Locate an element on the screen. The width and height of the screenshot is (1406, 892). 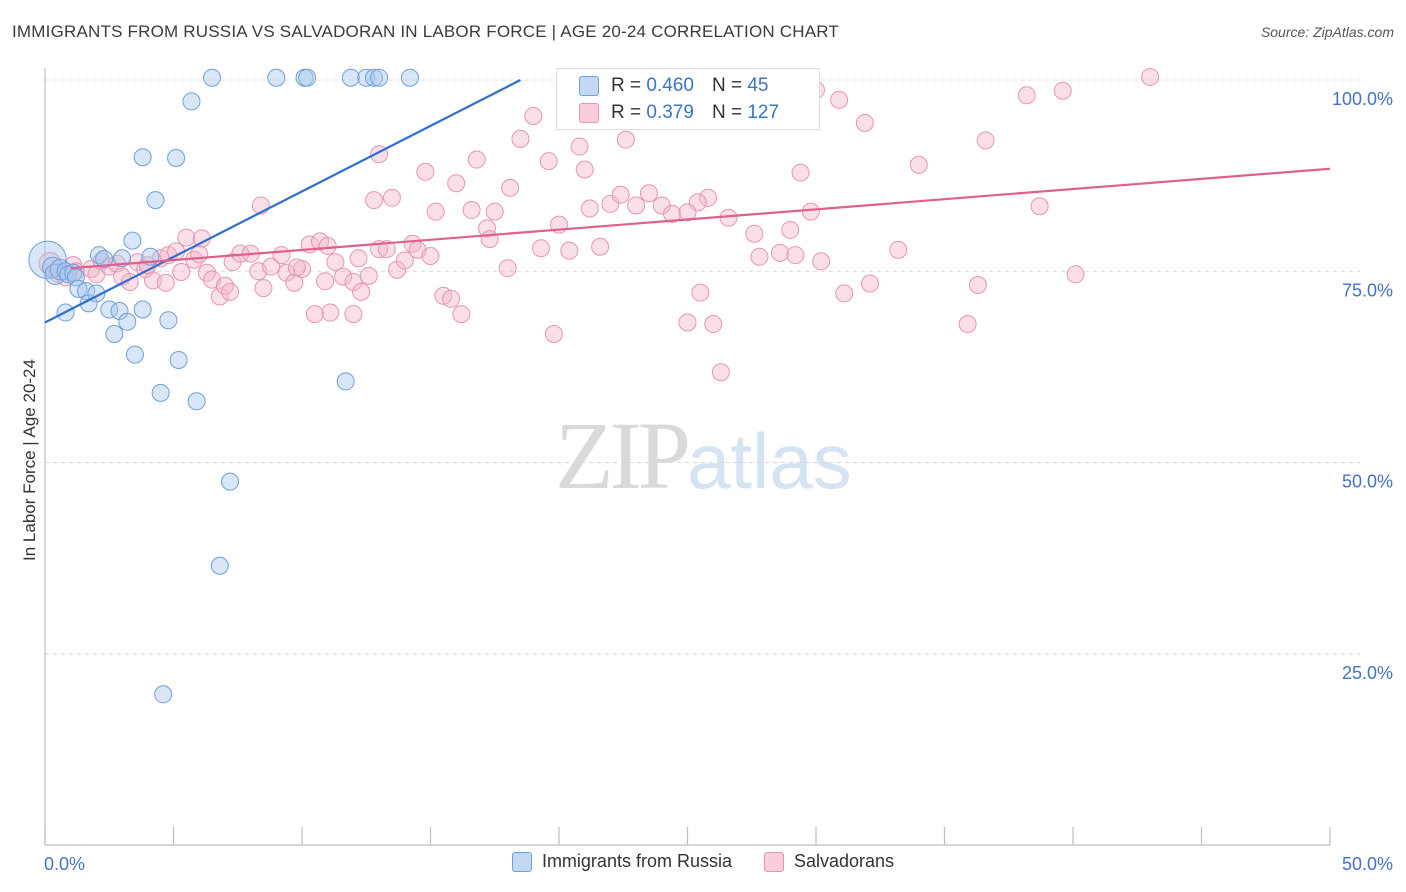
trend-line-pink is located at coordinates (700, 218).